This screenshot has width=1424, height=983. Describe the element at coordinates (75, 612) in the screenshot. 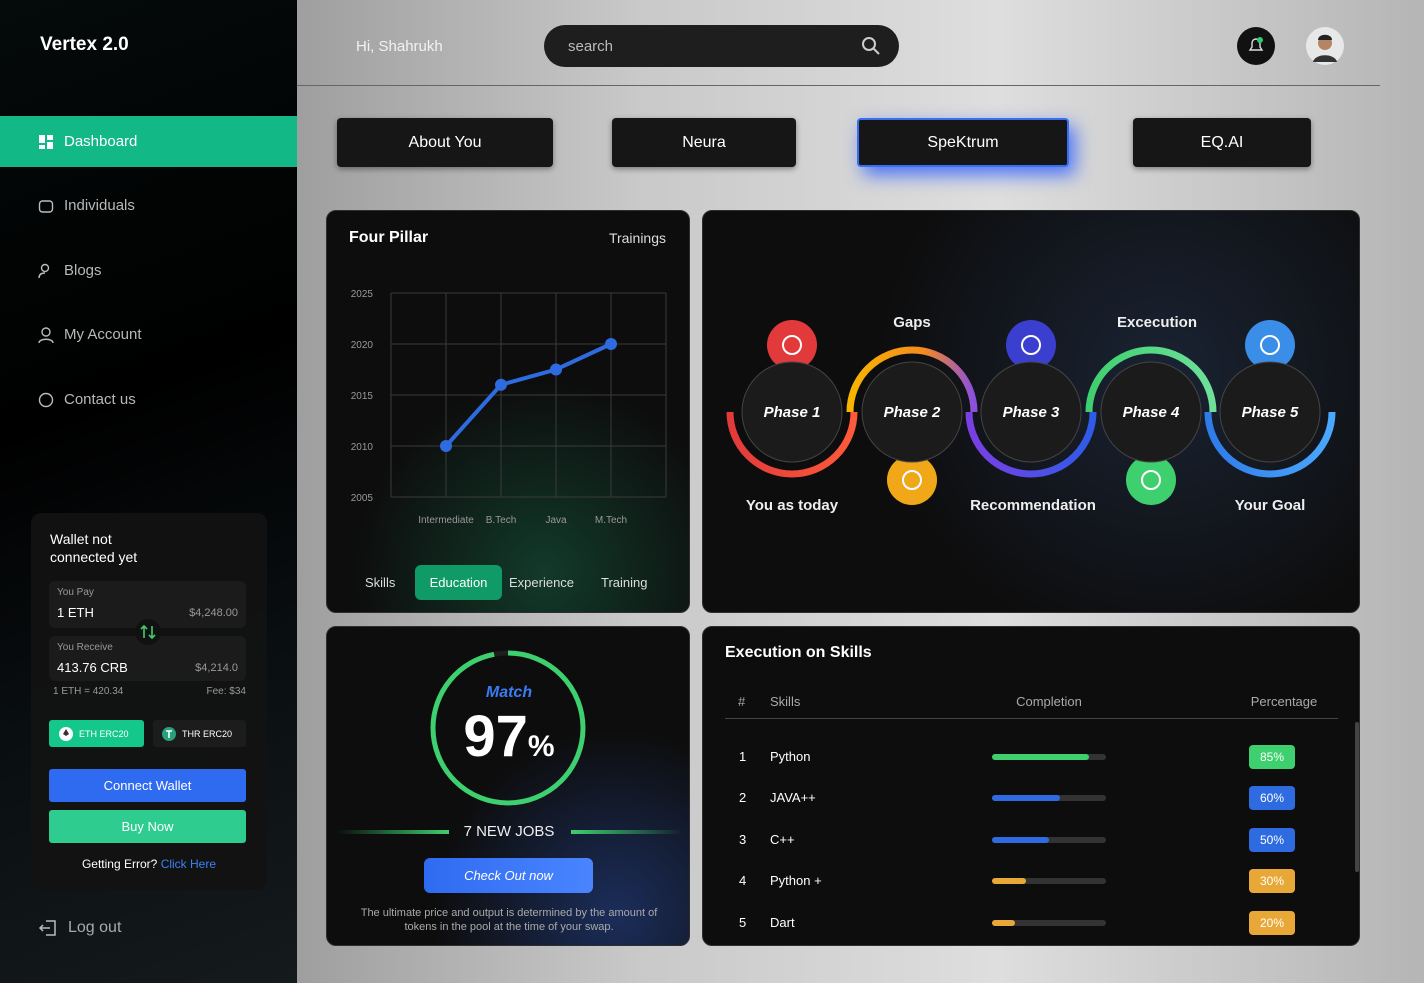

I see `pay-amount: 1 ETH` at that location.